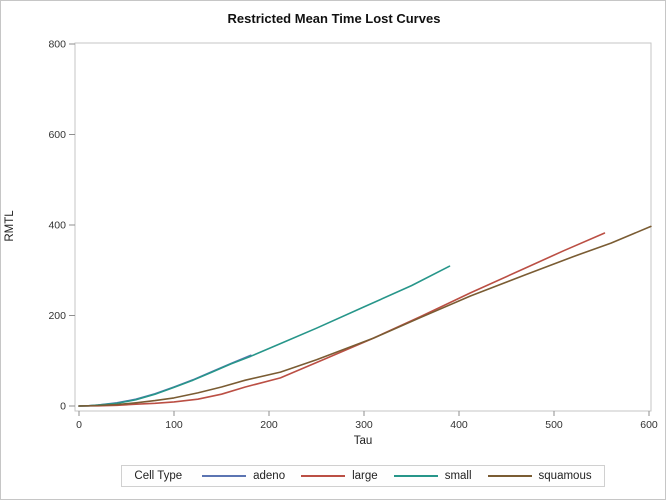 This screenshot has height=500, width=666. What do you see at coordinates (10, 226) in the screenshot?
I see `y-axis-label: RMTL` at bounding box center [10, 226].